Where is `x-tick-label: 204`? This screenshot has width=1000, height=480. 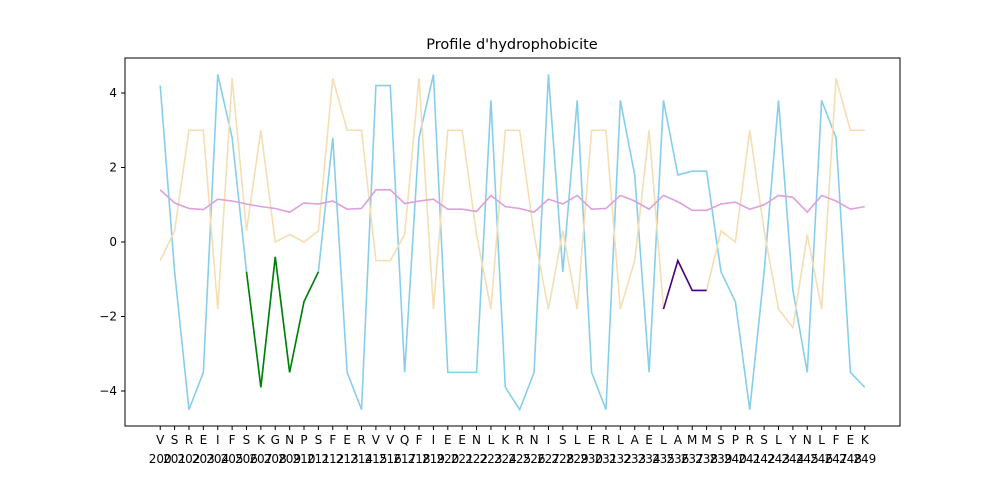 x-tick-label: 204 is located at coordinates (217, 459).